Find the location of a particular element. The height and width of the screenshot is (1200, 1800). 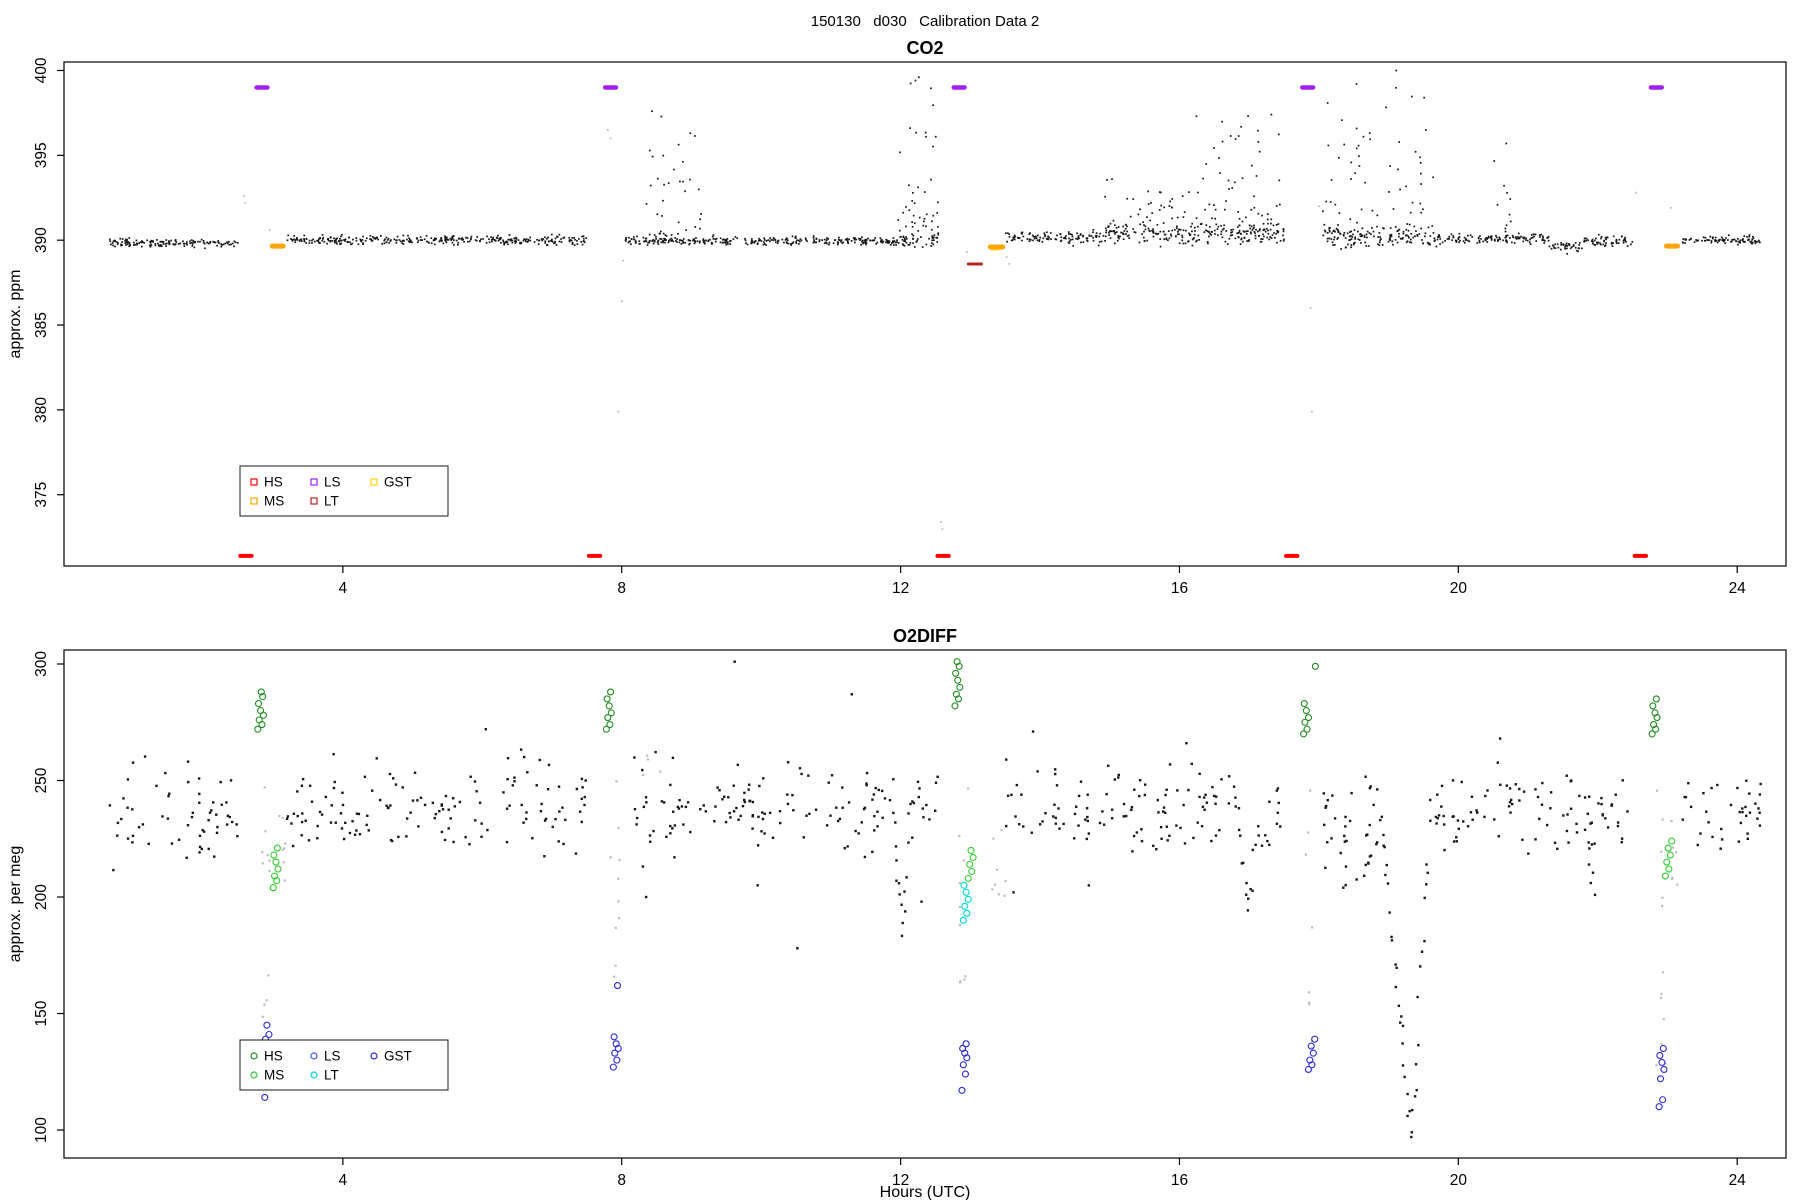

y-tick-label: 385 is located at coordinates (41, 325).